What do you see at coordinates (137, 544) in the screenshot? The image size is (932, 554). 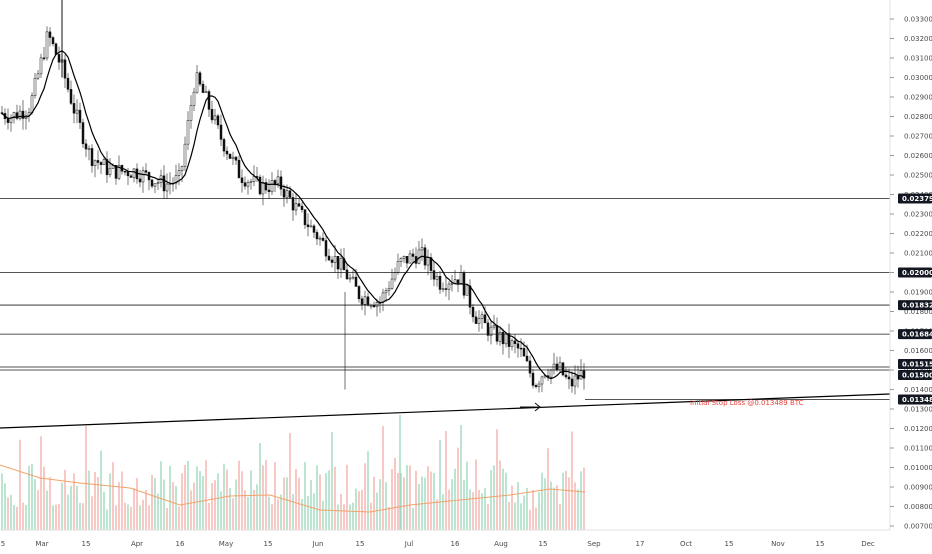 I see `time-tick-label: Apr` at bounding box center [137, 544].